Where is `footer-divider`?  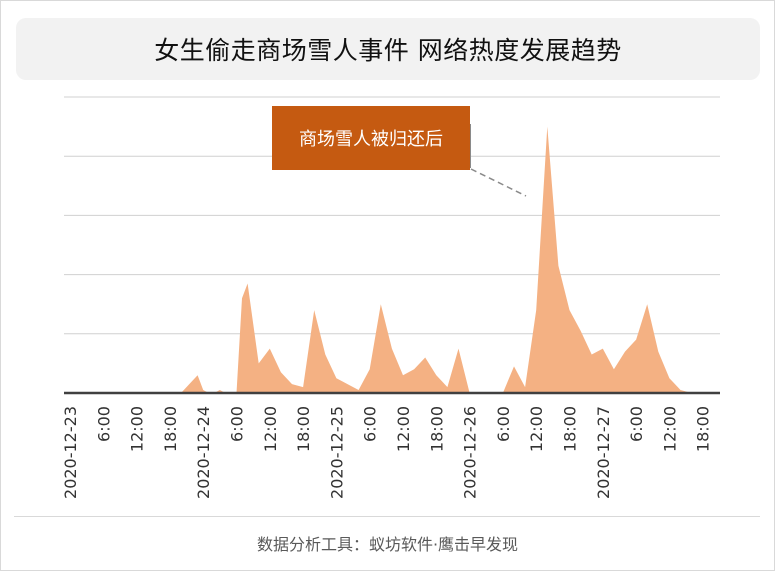 footer-divider is located at coordinates (387, 516).